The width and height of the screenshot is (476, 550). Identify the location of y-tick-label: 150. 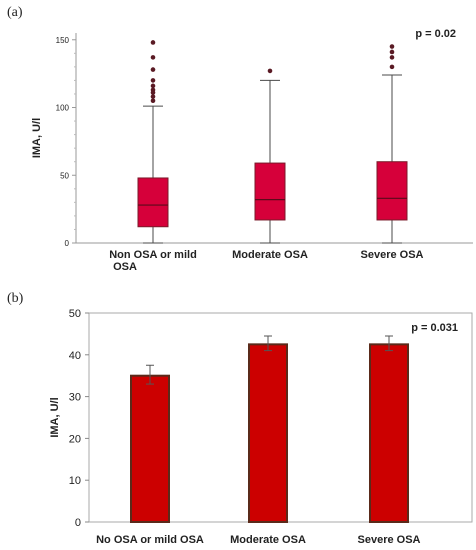
(63, 40).